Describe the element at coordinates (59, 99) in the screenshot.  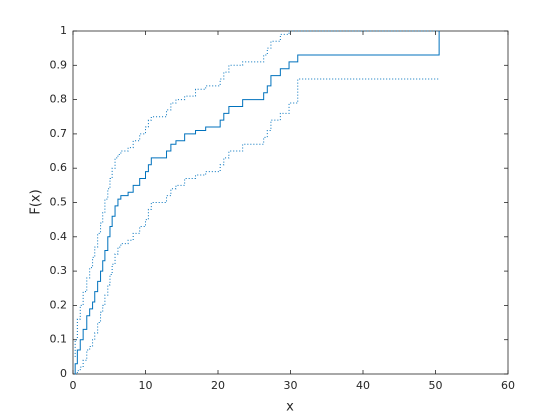
I see `y-tick-label: 0.8` at that location.